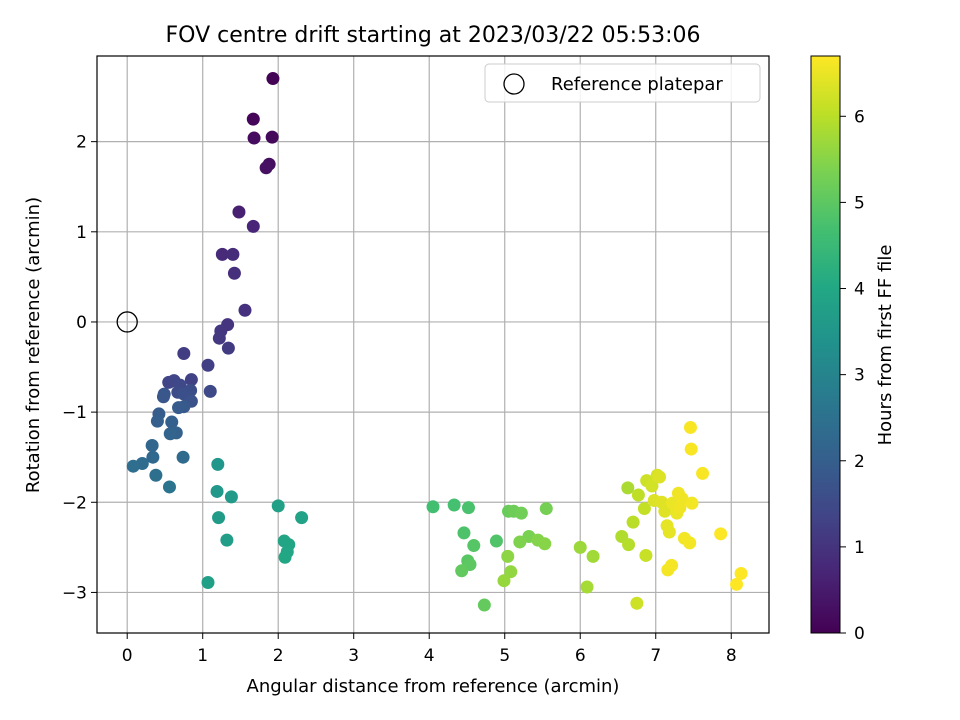 Image resolution: width=960 pixels, height=720 pixels. I want to click on x-tick-label: 5, so click(504, 656).